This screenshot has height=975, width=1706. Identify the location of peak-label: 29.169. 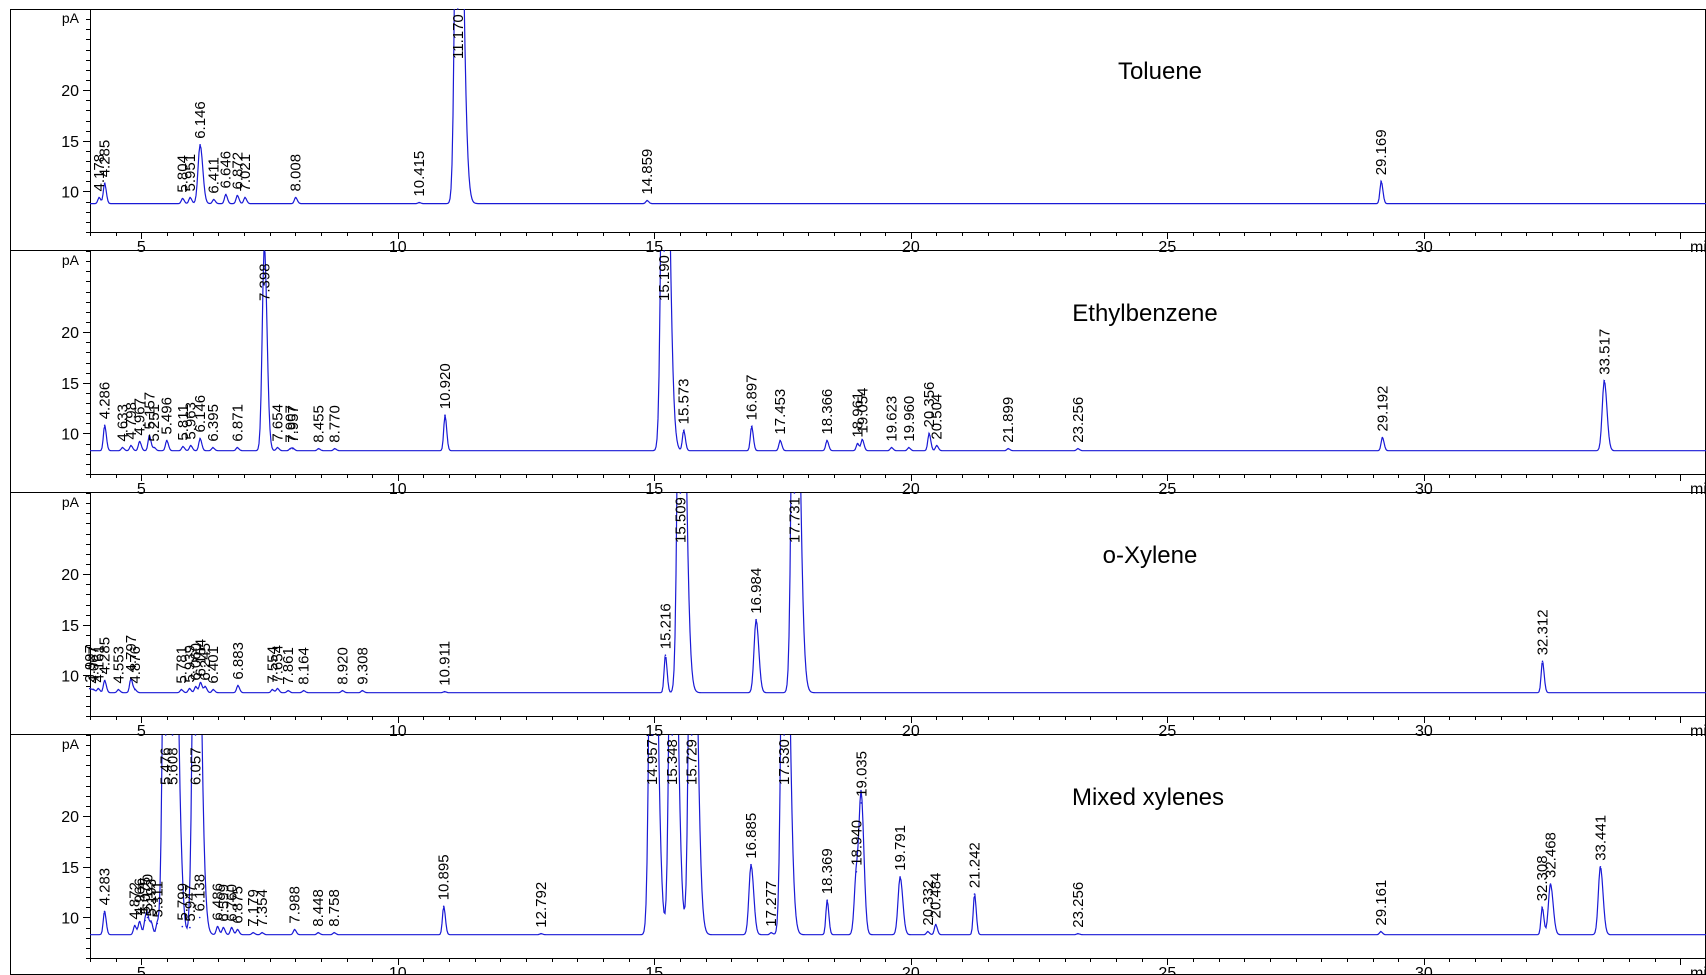
(1381, 152).